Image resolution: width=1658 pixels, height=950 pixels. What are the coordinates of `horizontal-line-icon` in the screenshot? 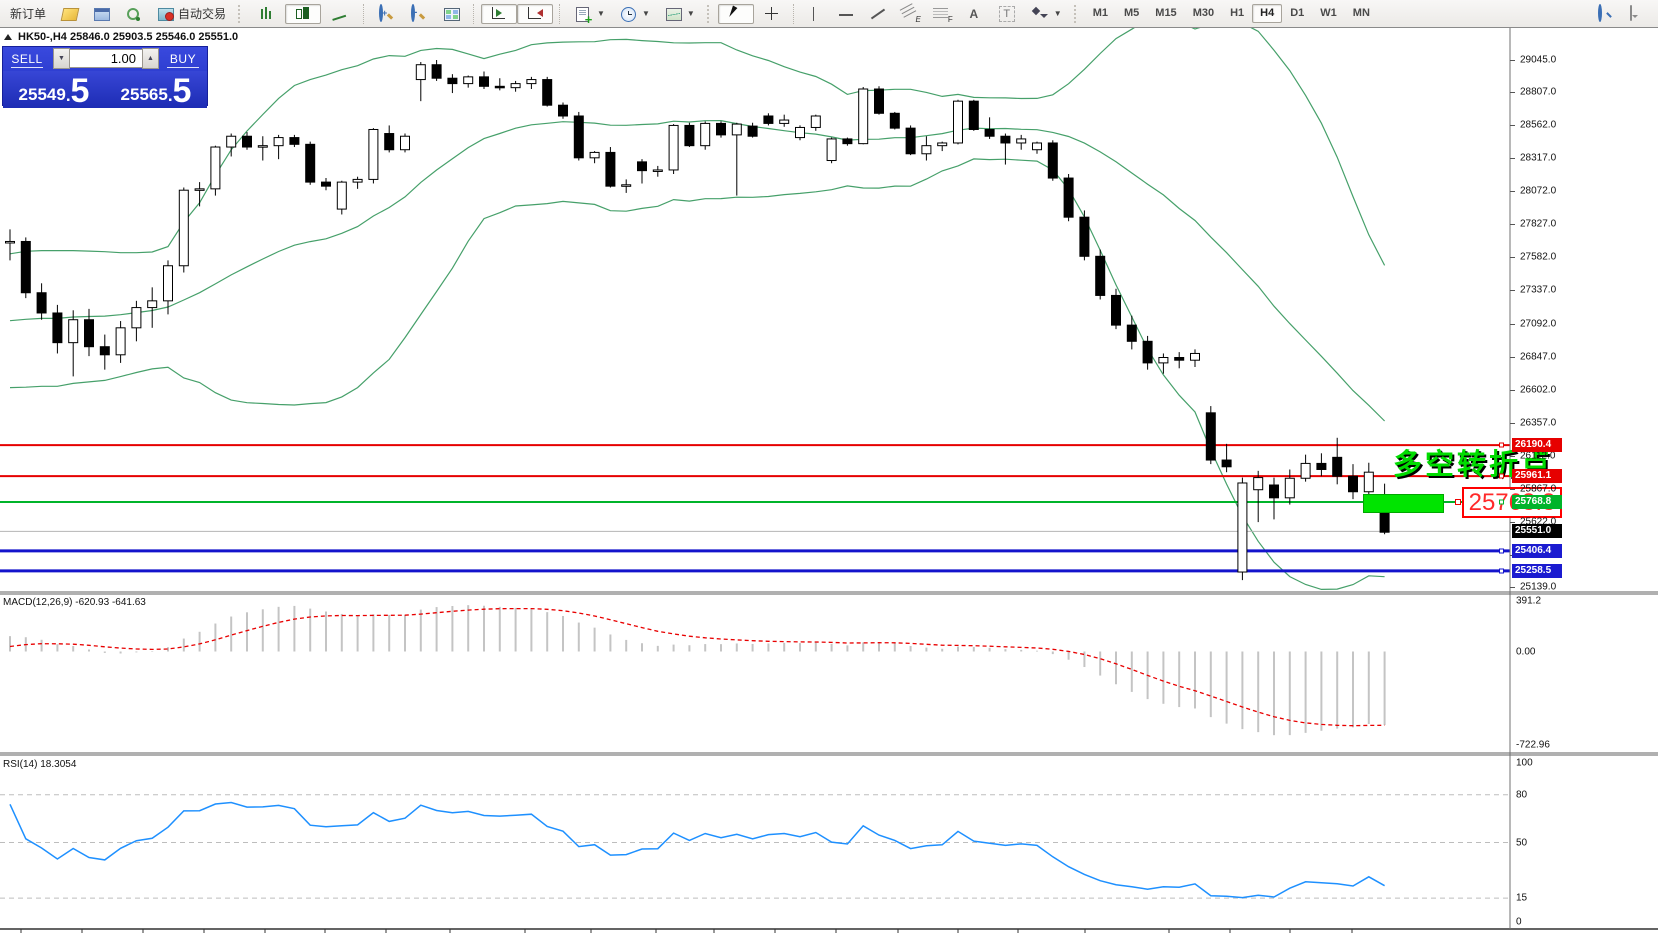 It's located at (846, 14).